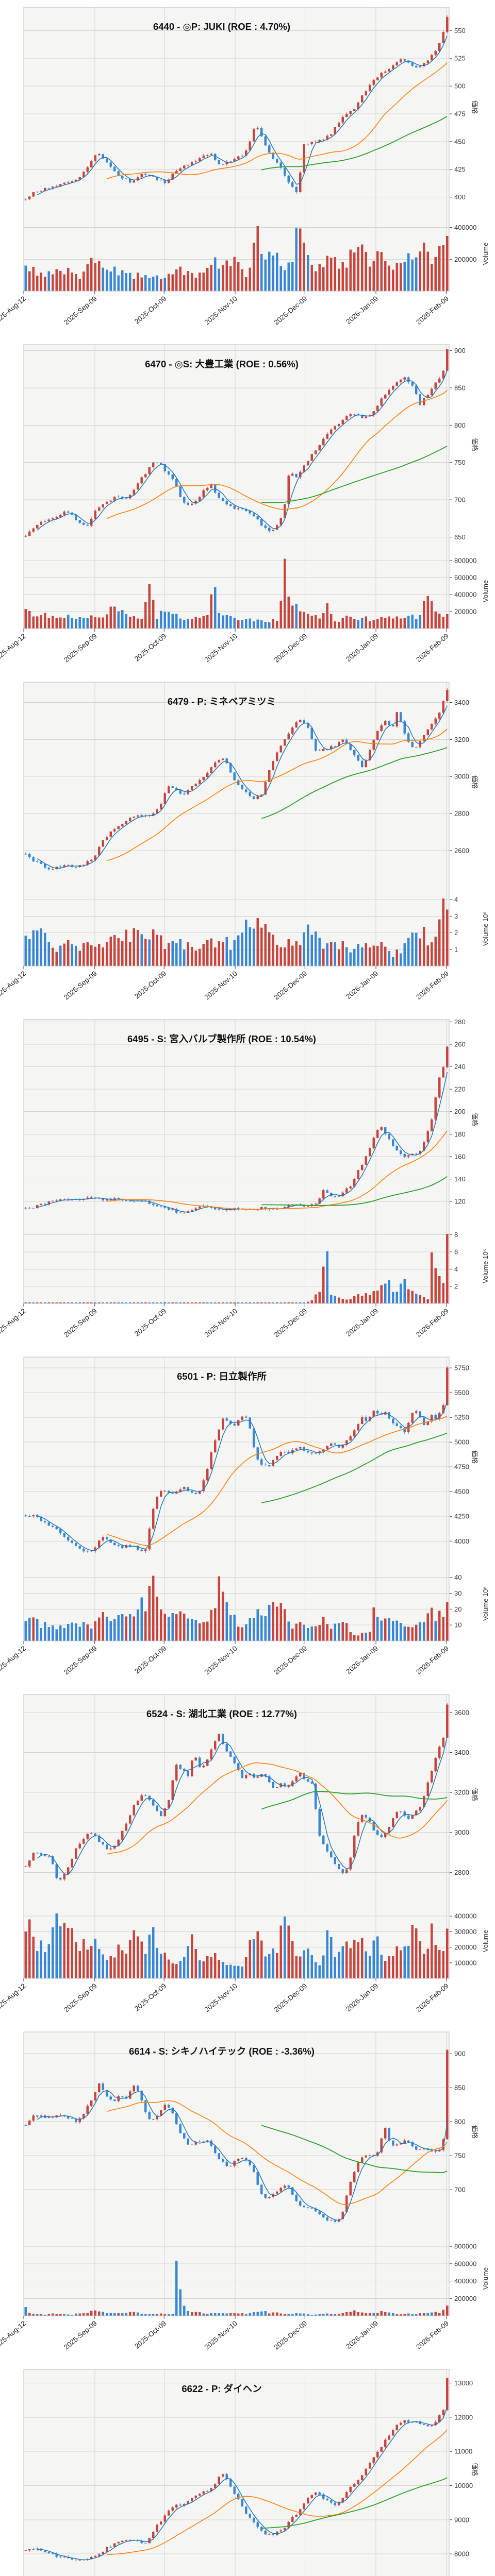 The width and height of the screenshot is (495, 2576). I want to click on price-tick-label: 425, so click(460, 169).